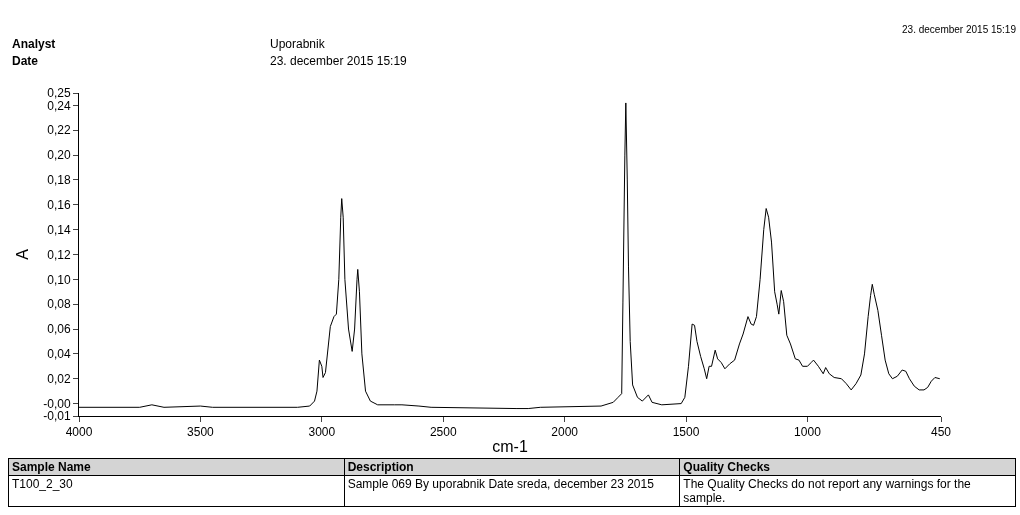 Image resolution: width=1020 pixels, height=515 pixels. What do you see at coordinates (847, 491) in the screenshot?
I see `text: The Quality Checks do not report any warnings for the sample.` at bounding box center [847, 491].